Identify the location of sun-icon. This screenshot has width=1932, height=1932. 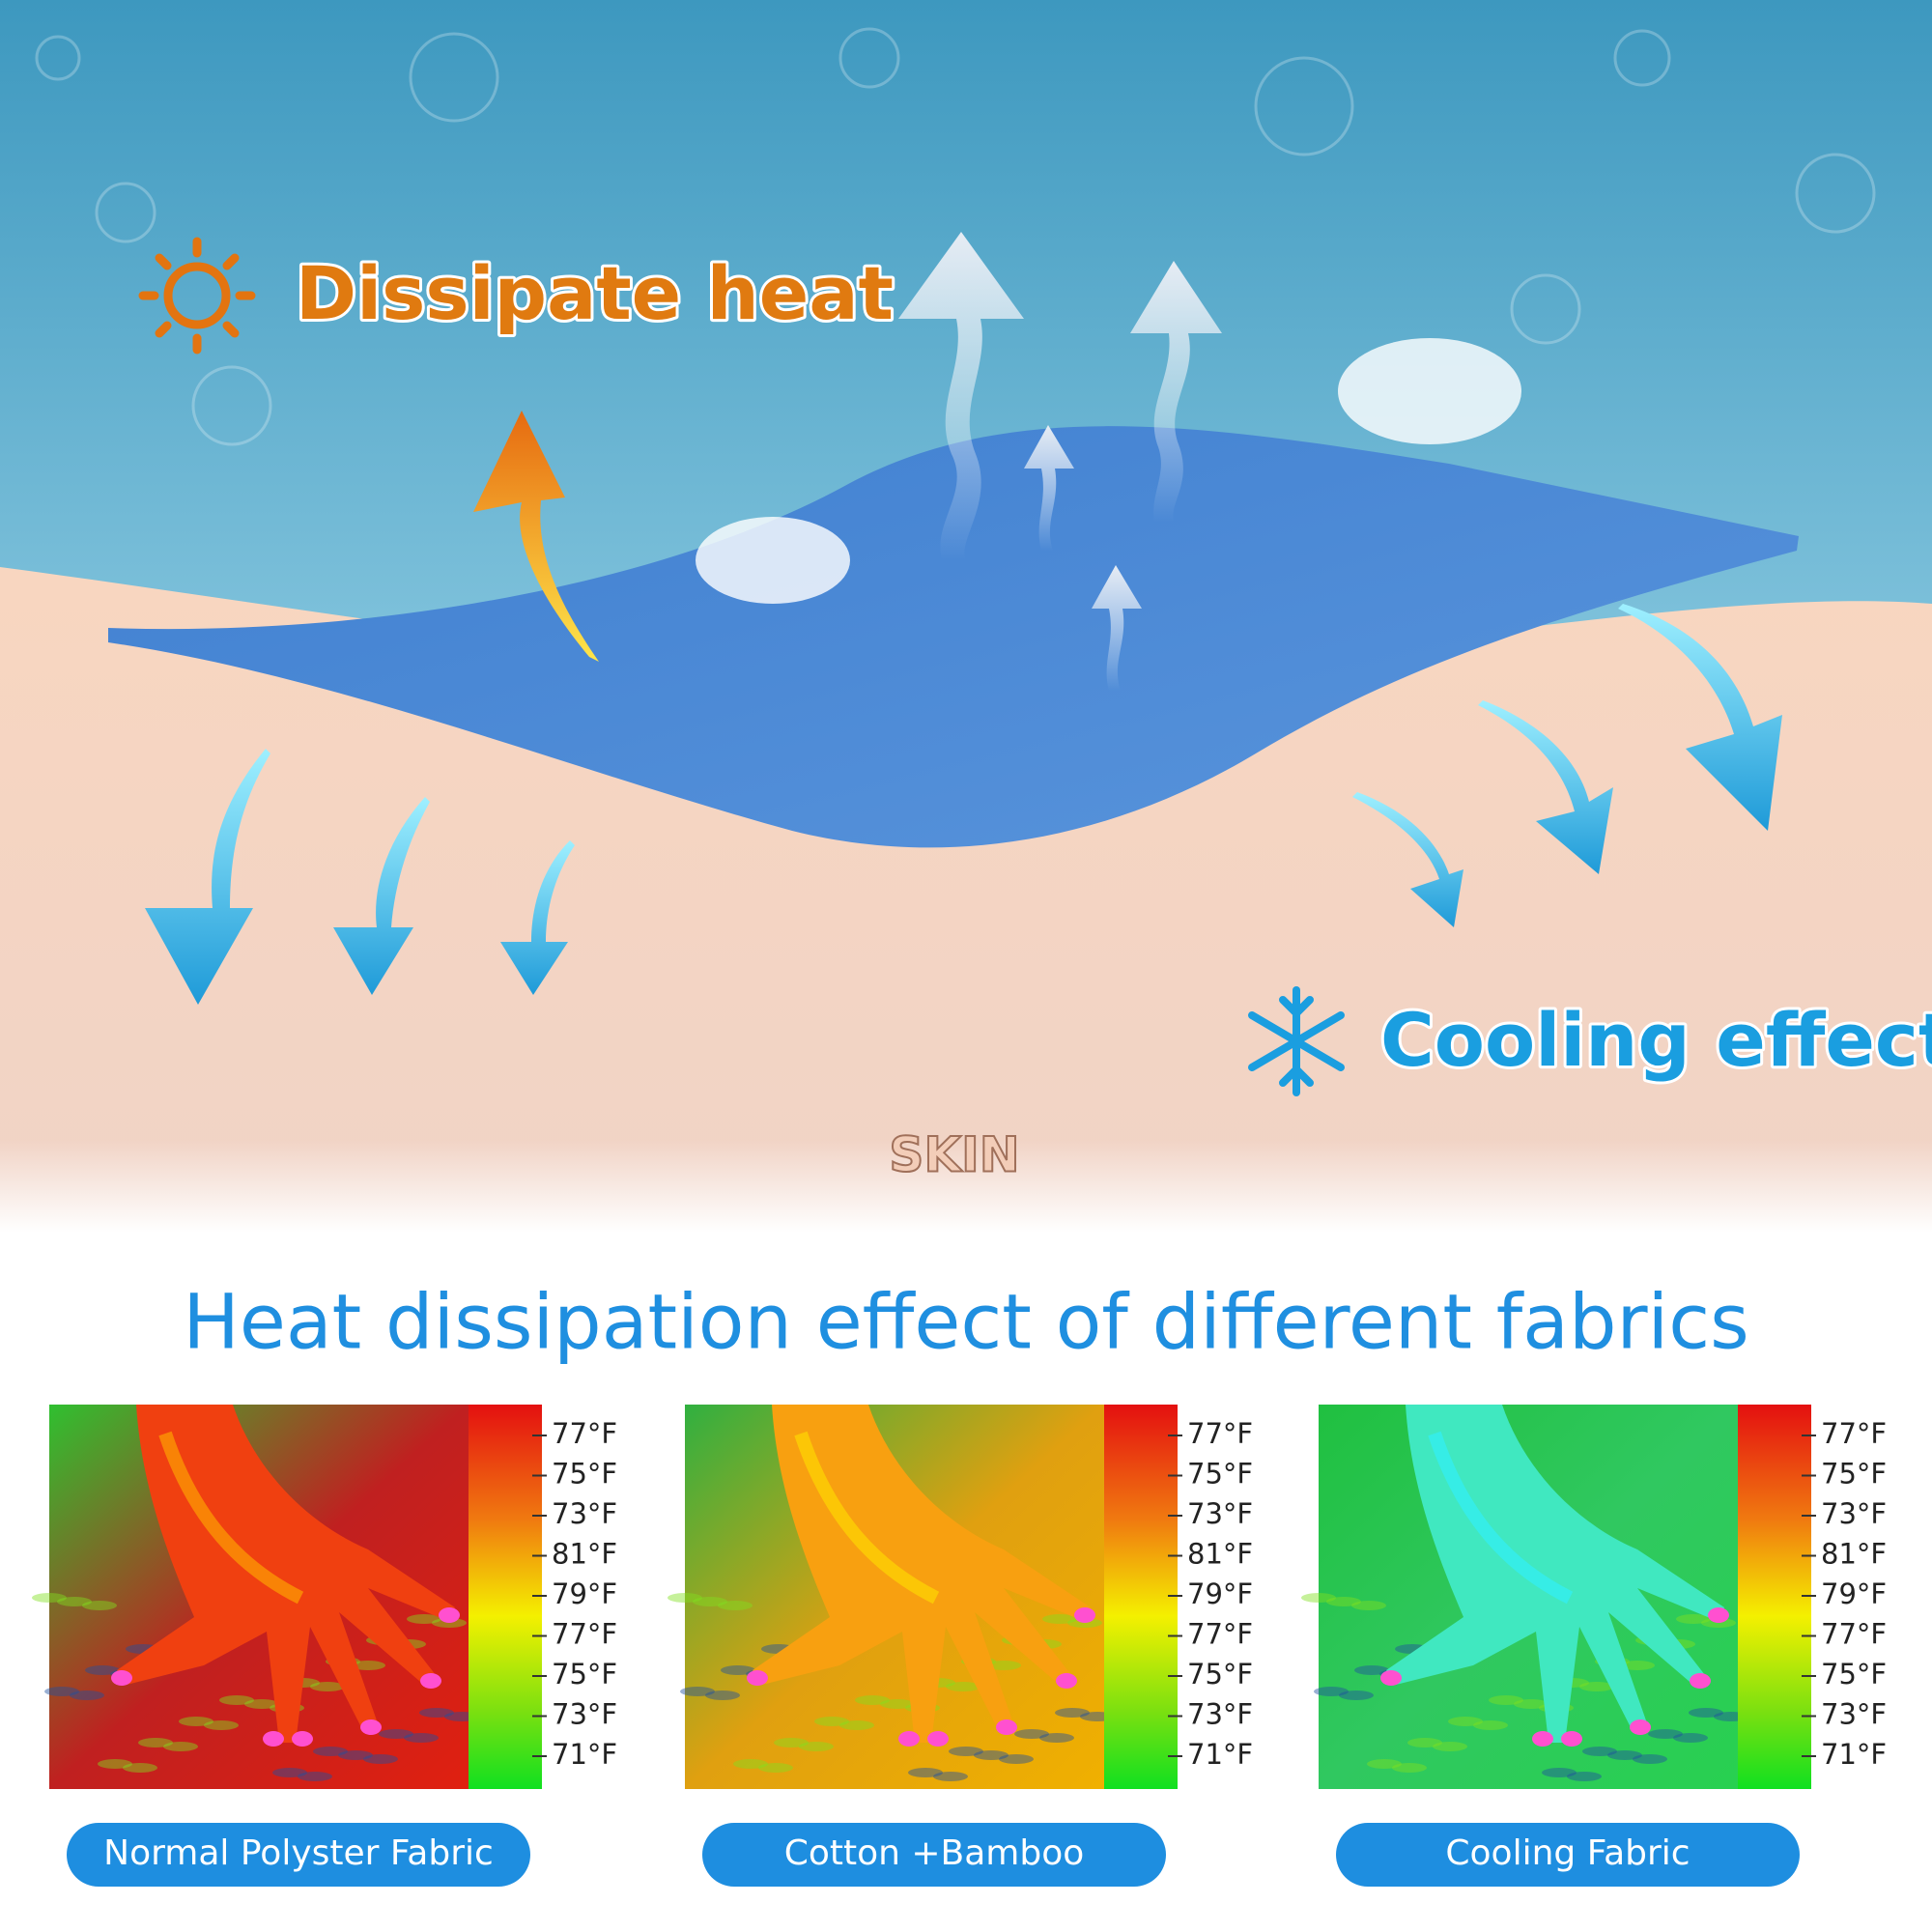
(197, 296).